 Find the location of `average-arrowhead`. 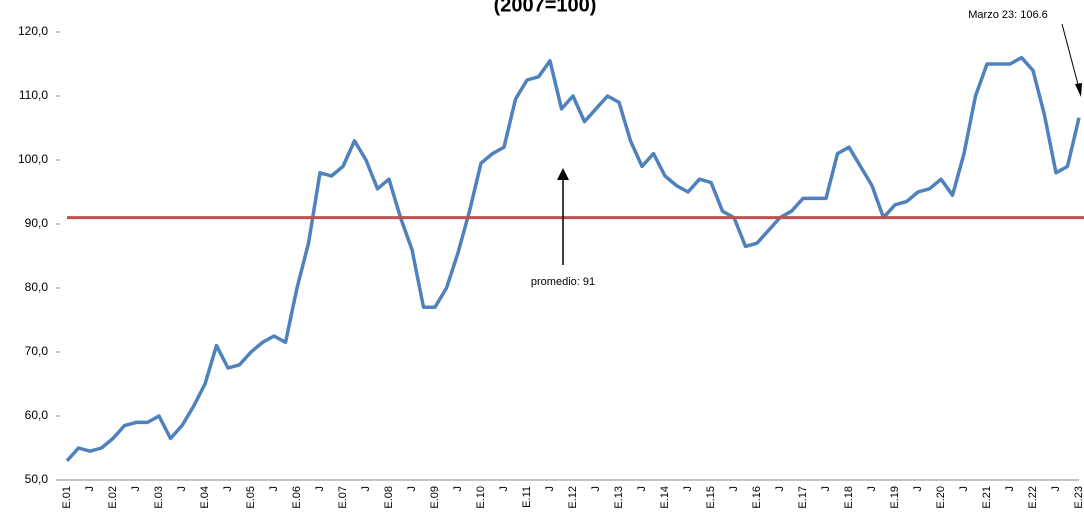

average-arrowhead is located at coordinates (563, 174).